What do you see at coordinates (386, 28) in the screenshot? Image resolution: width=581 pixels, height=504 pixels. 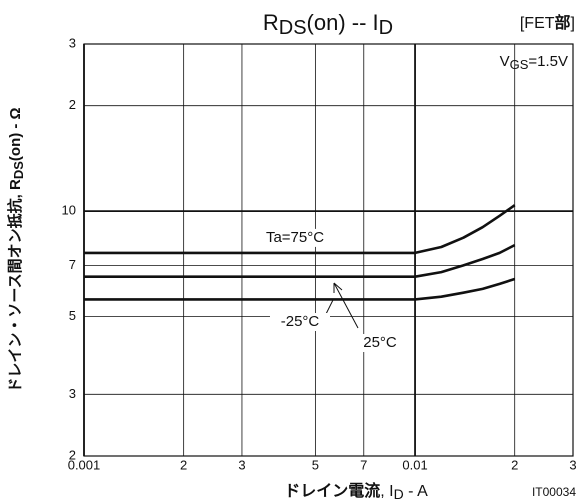 I see `title-text-part: D` at bounding box center [386, 28].